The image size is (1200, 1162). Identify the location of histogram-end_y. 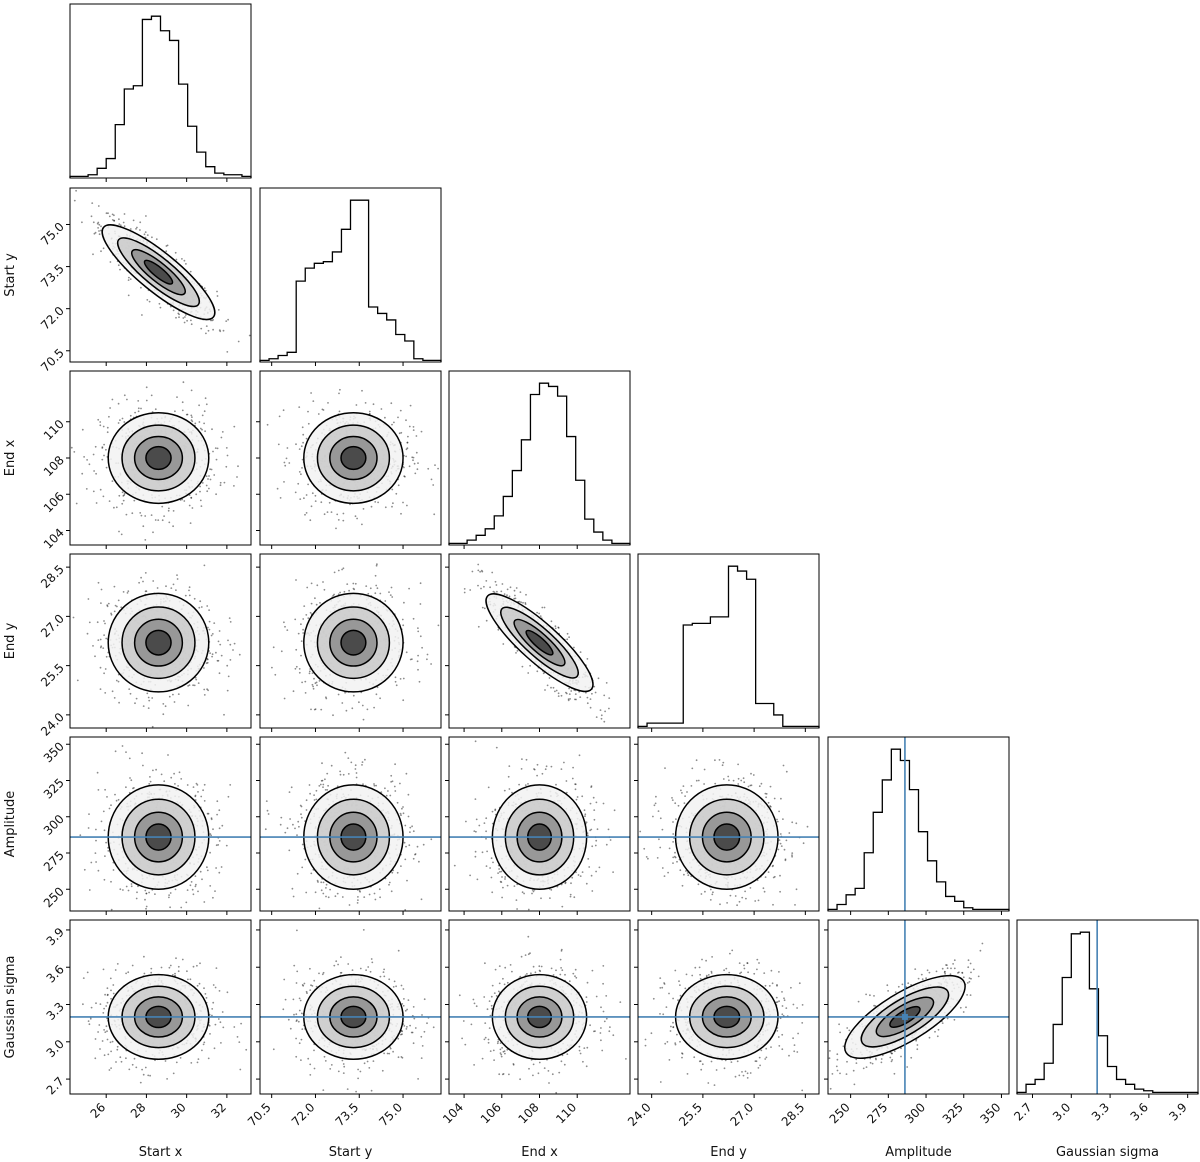
(728, 646).